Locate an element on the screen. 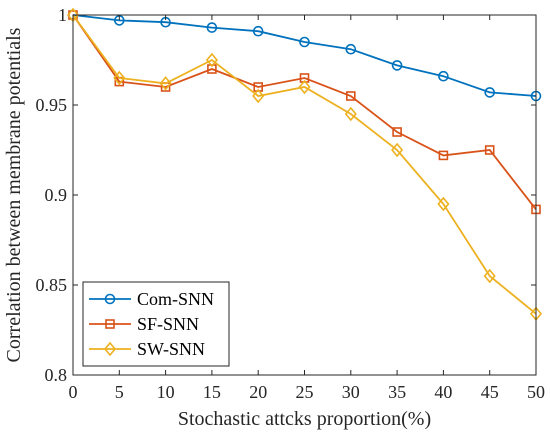  x-tick-label: 5 is located at coordinates (119, 392).